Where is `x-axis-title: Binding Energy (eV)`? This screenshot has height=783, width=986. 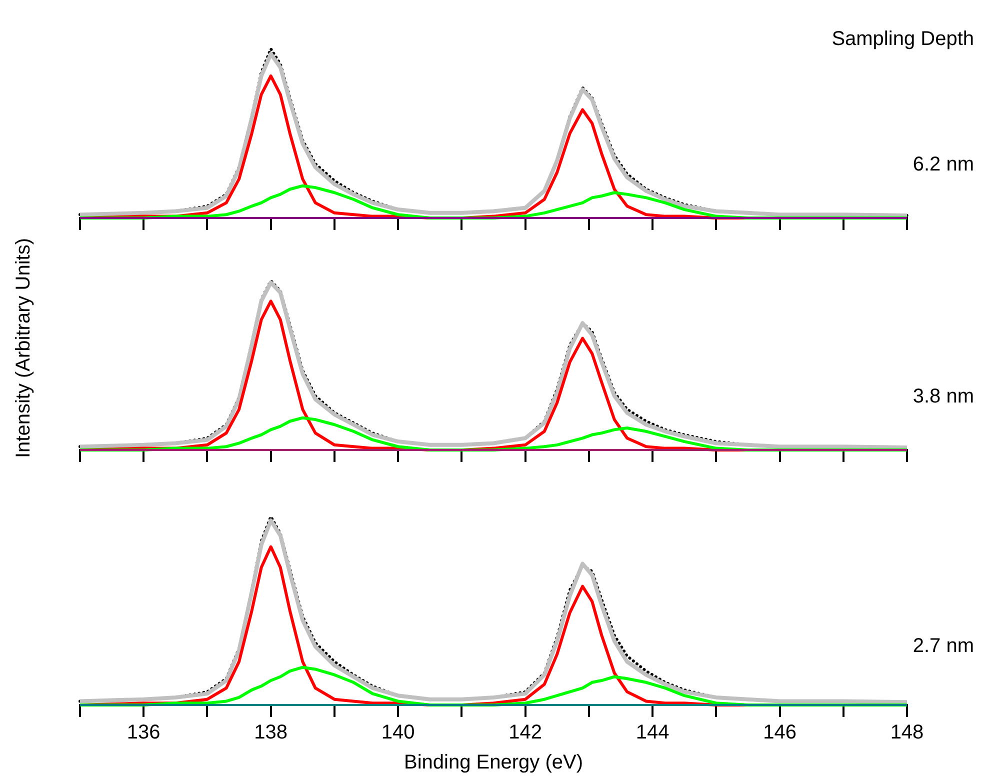
x-axis-title: Binding Energy (eV) is located at coordinates (493, 763).